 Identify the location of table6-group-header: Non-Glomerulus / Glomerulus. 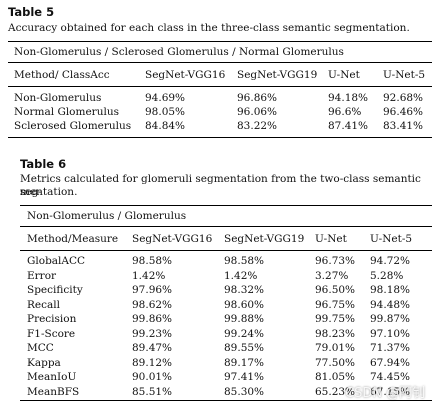
(107, 216).